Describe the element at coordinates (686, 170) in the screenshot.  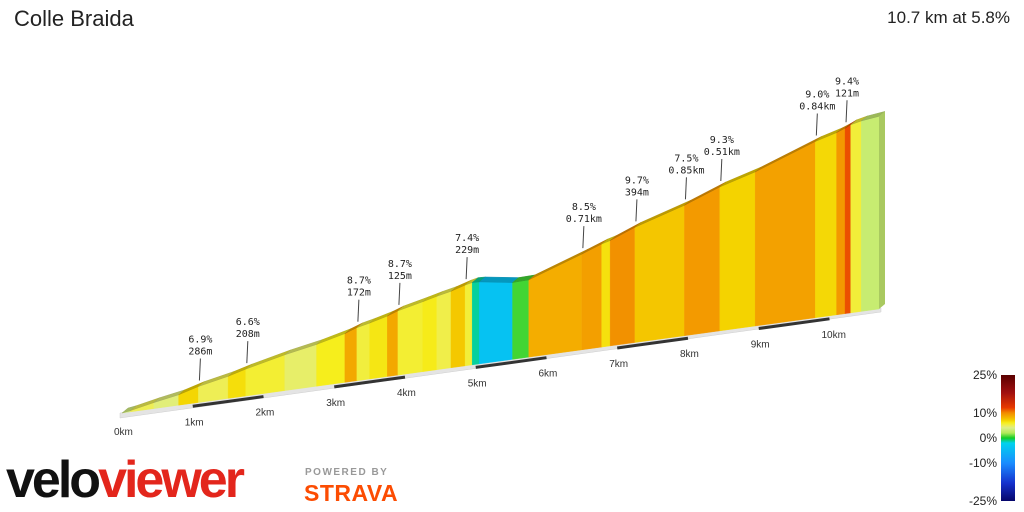
I see `annotation-length: 0.85km` at that location.